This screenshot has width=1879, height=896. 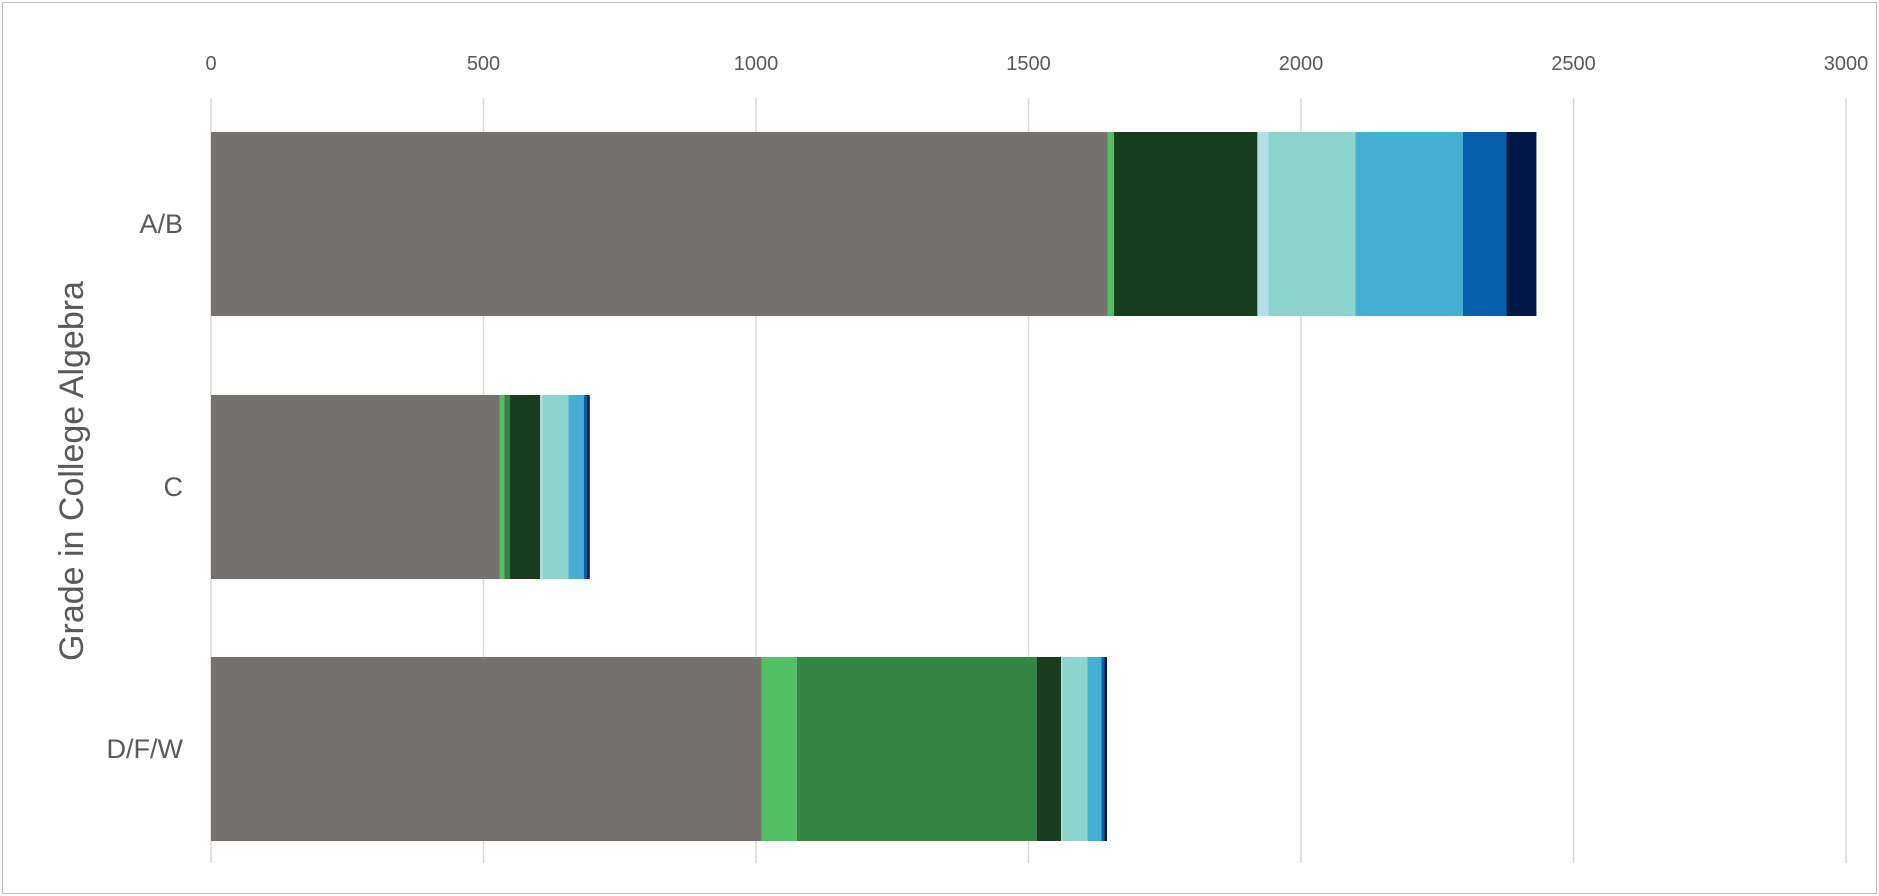 I want to click on x-tick-label: 1500, so click(x=1028, y=64).